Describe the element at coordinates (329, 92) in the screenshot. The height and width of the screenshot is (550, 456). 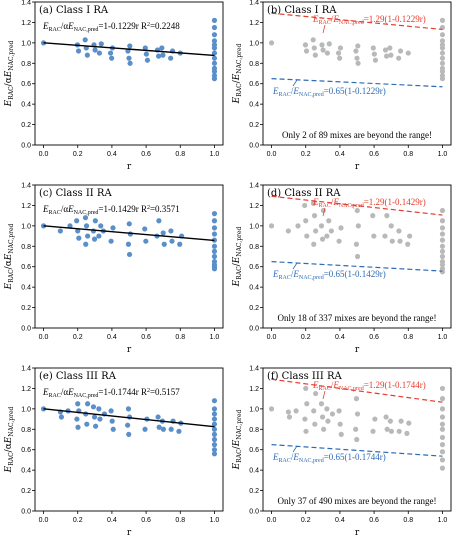
I see `lower-bound-label: ERAC/ENAC,pred=0.65(1-0.1229r)` at that location.